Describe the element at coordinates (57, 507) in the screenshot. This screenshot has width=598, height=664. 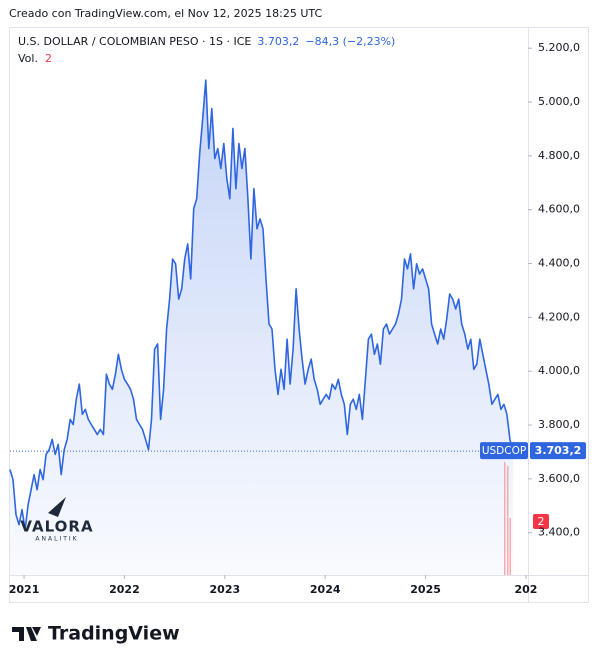
I see `logo-mark` at that location.